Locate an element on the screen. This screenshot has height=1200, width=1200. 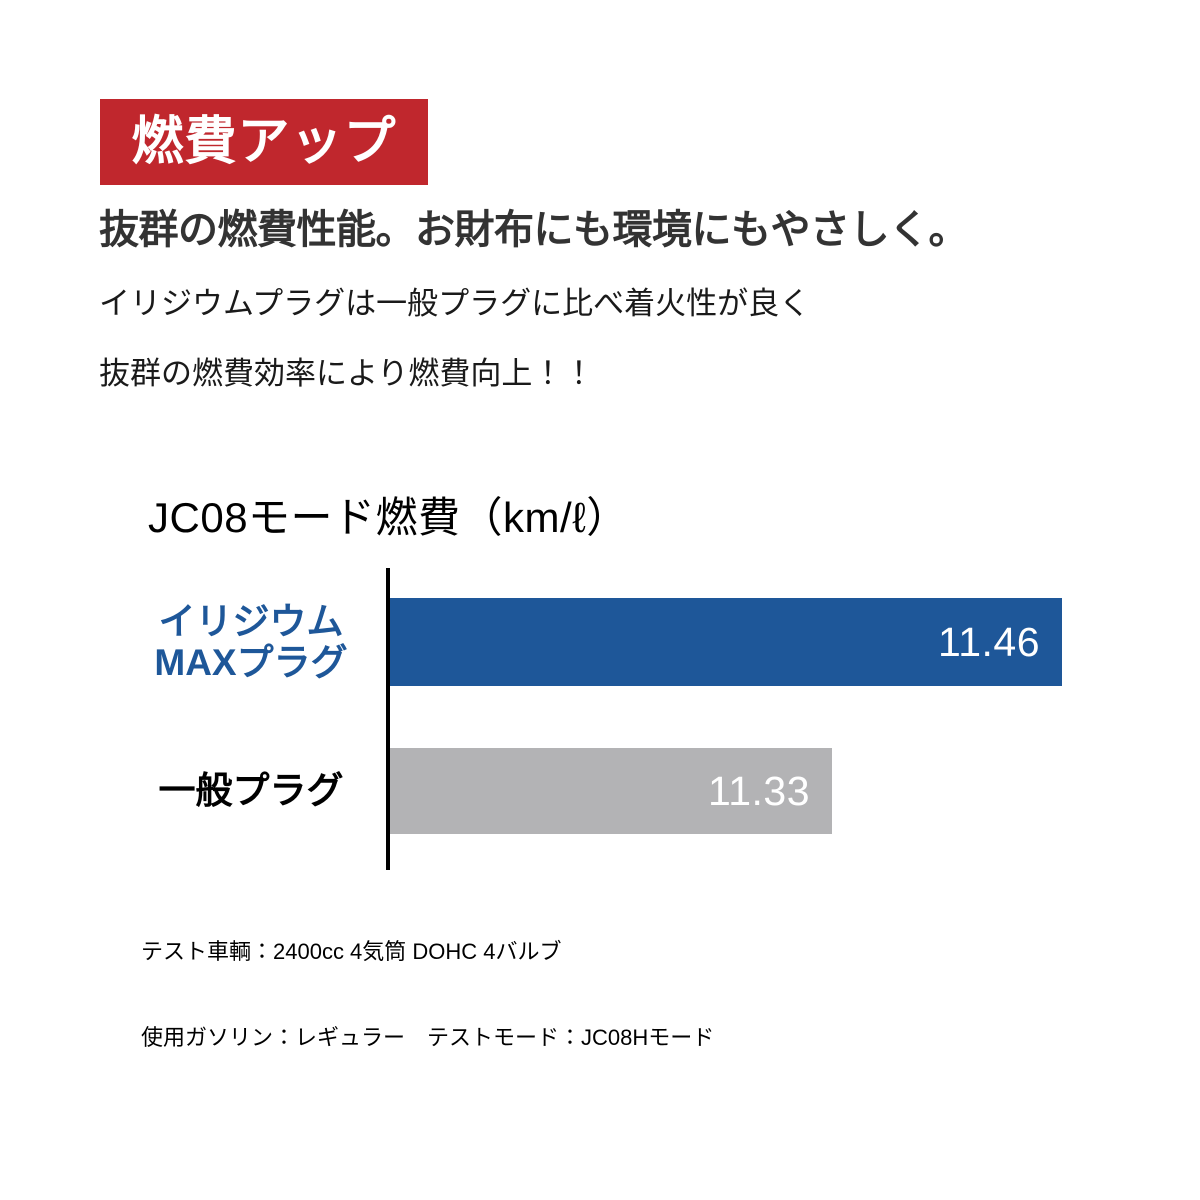
fuel-economy-badge: 燃費アップ is located at coordinates (264, 142).